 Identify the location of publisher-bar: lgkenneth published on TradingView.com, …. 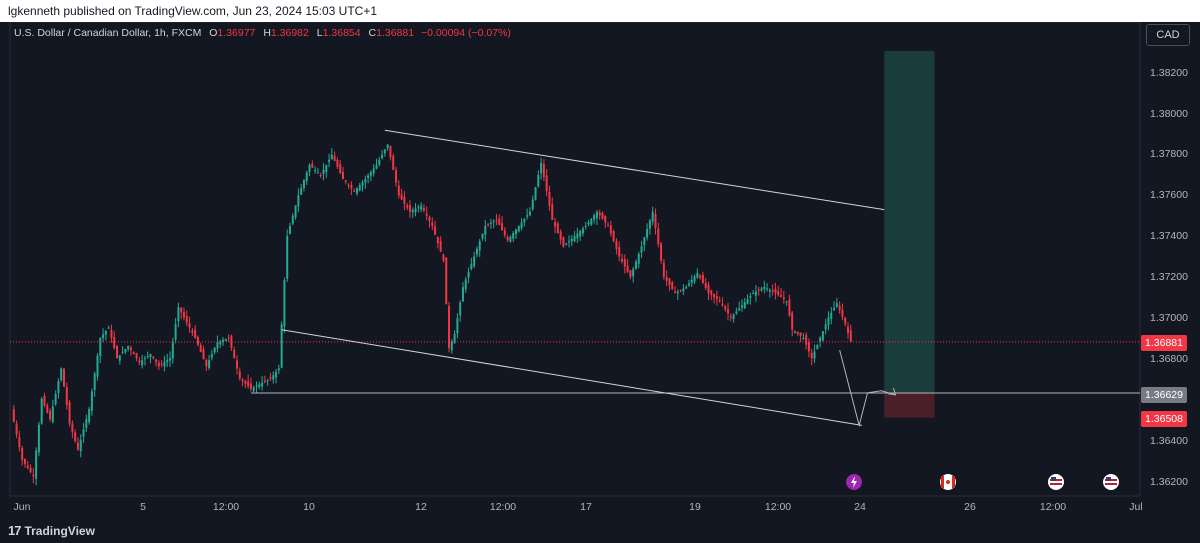
(600, 11).